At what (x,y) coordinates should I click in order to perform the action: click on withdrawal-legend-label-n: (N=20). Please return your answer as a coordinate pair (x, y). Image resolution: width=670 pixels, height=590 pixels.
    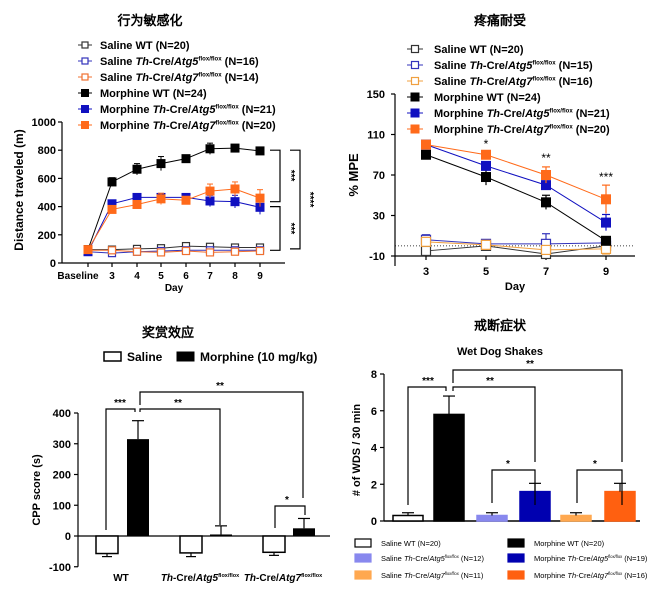
    Looking at the image, I should click on (592, 543).